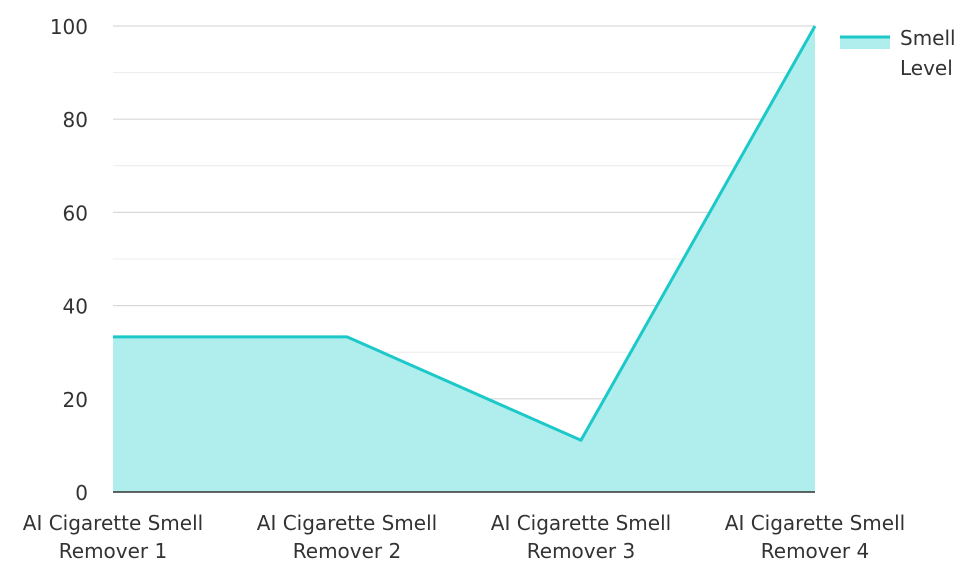 The width and height of the screenshot is (964, 567). What do you see at coordinates (75, 400) in the screenshot?
I see `y-tick-label: 20` at bounding box center [75, 400].